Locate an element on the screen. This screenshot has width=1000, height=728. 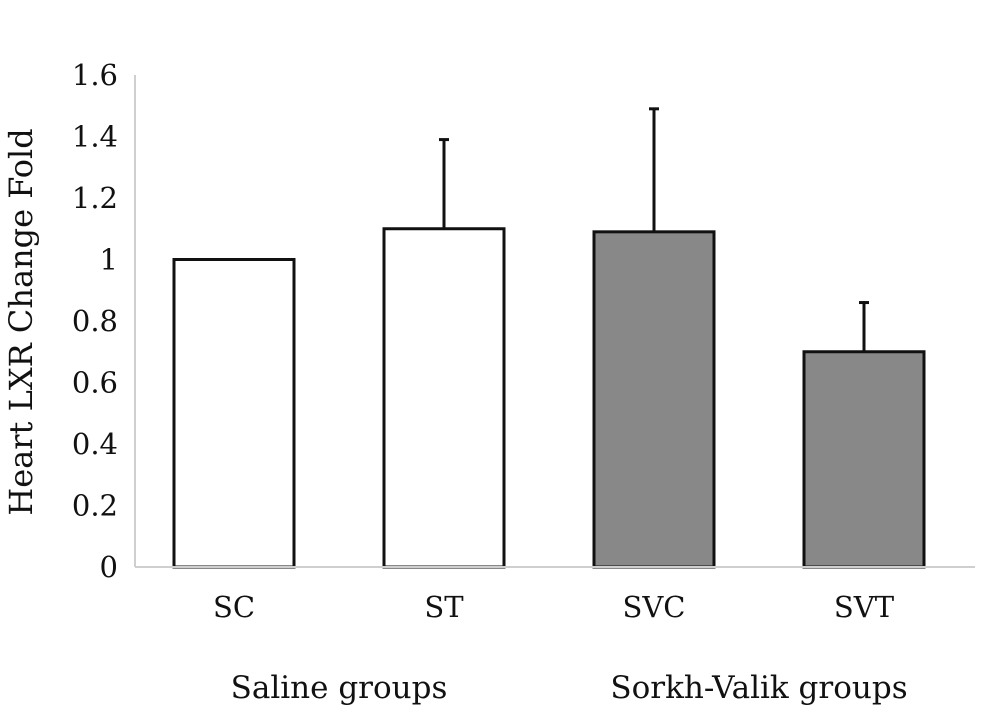
category-label-svc: SVC is located at coordinates (654, 607).